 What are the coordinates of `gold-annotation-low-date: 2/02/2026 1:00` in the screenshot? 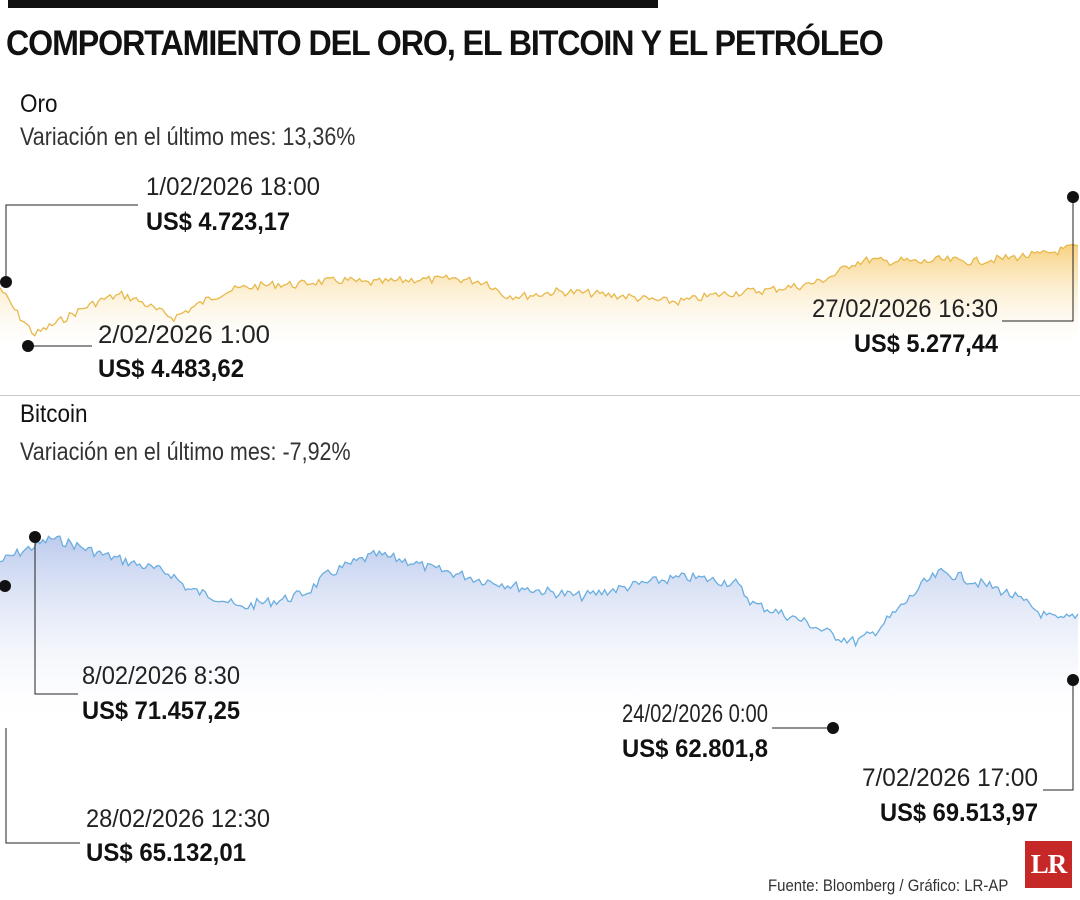 It's located at (184, 335).